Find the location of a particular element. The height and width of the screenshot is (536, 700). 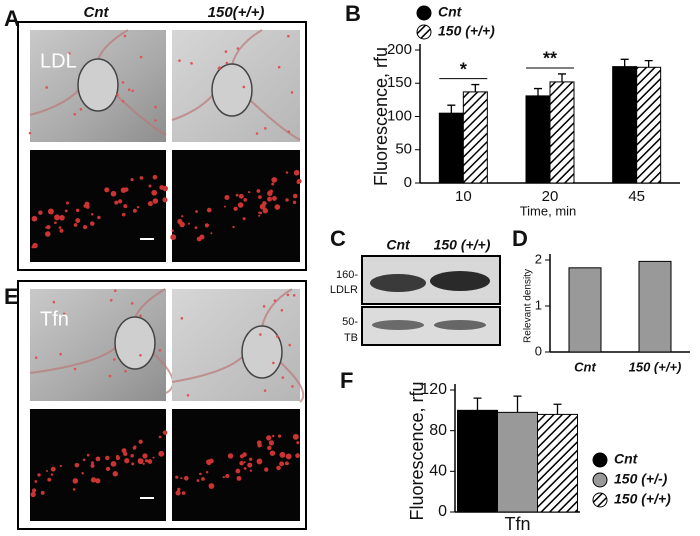

x-tick-label: Tfn is located at coordinates (517, 524).